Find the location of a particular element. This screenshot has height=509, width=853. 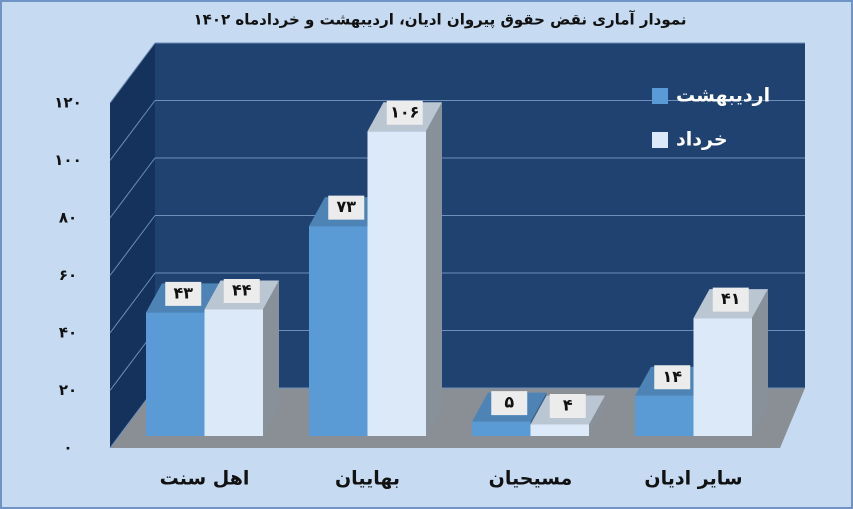

value-label: ۱۰۶ is located at coordinates (404, 111).